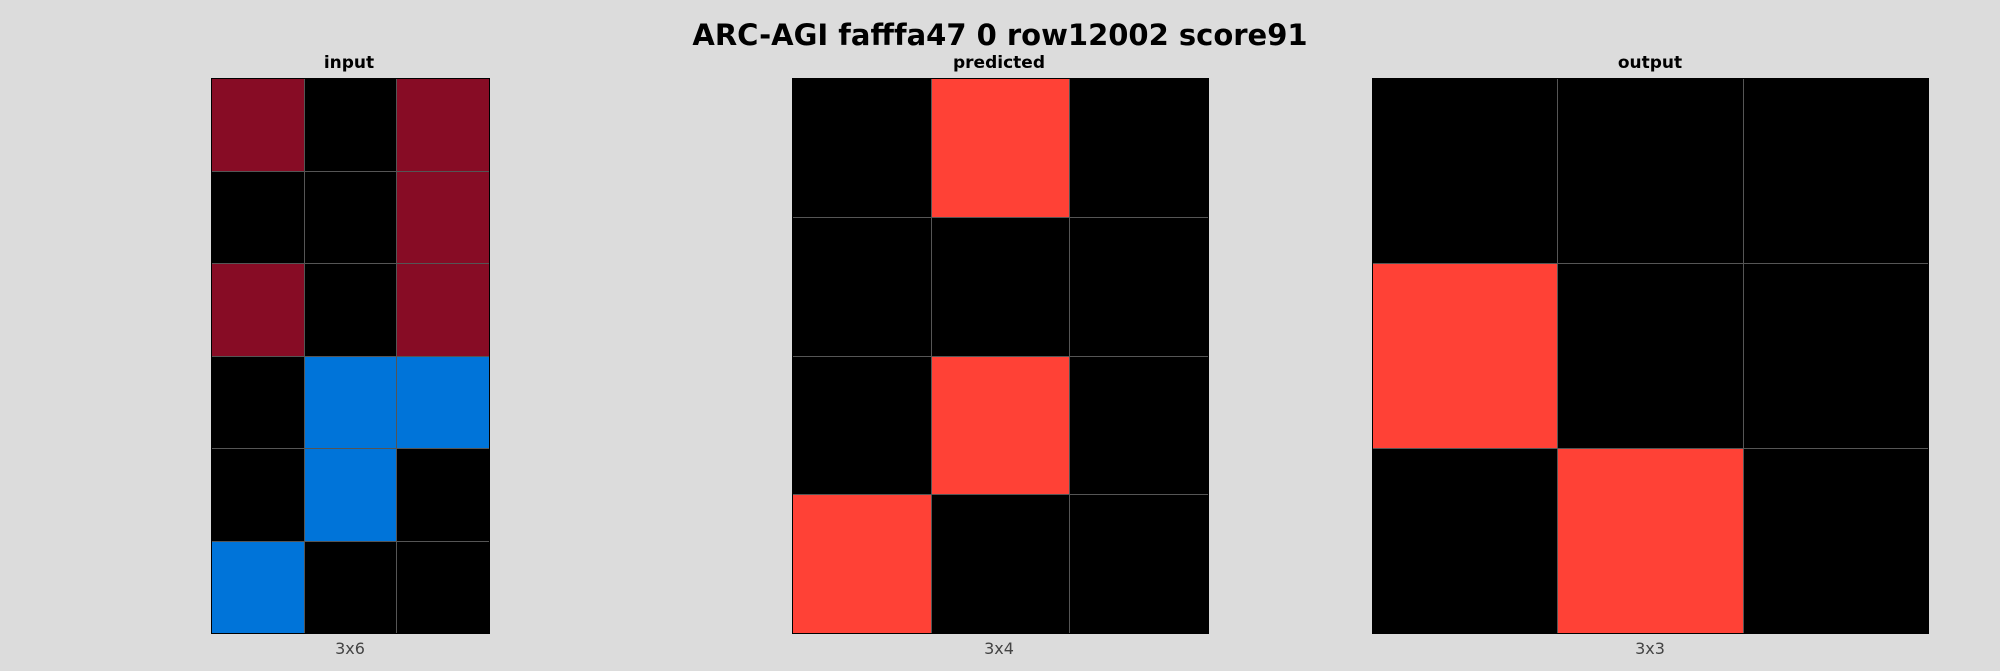  Describe the element at coordinates (258, 495) in the screenshot. I see `input-cell-r4-c0` at that location.